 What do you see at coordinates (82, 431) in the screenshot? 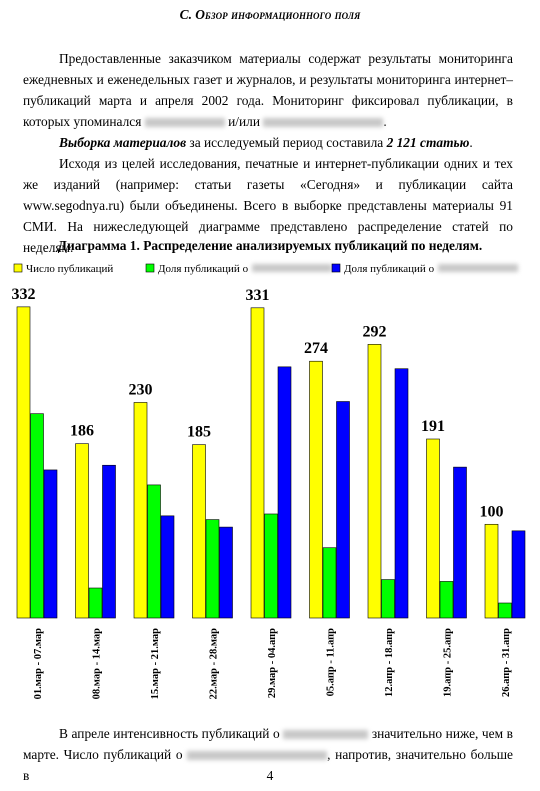
I see `value-label: 186` at bounding box center [82, 431].